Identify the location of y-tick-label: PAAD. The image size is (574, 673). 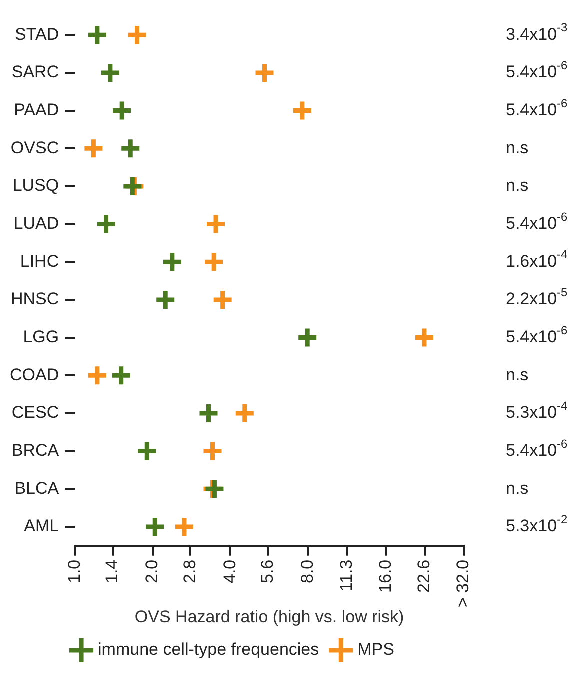
(37, 110).